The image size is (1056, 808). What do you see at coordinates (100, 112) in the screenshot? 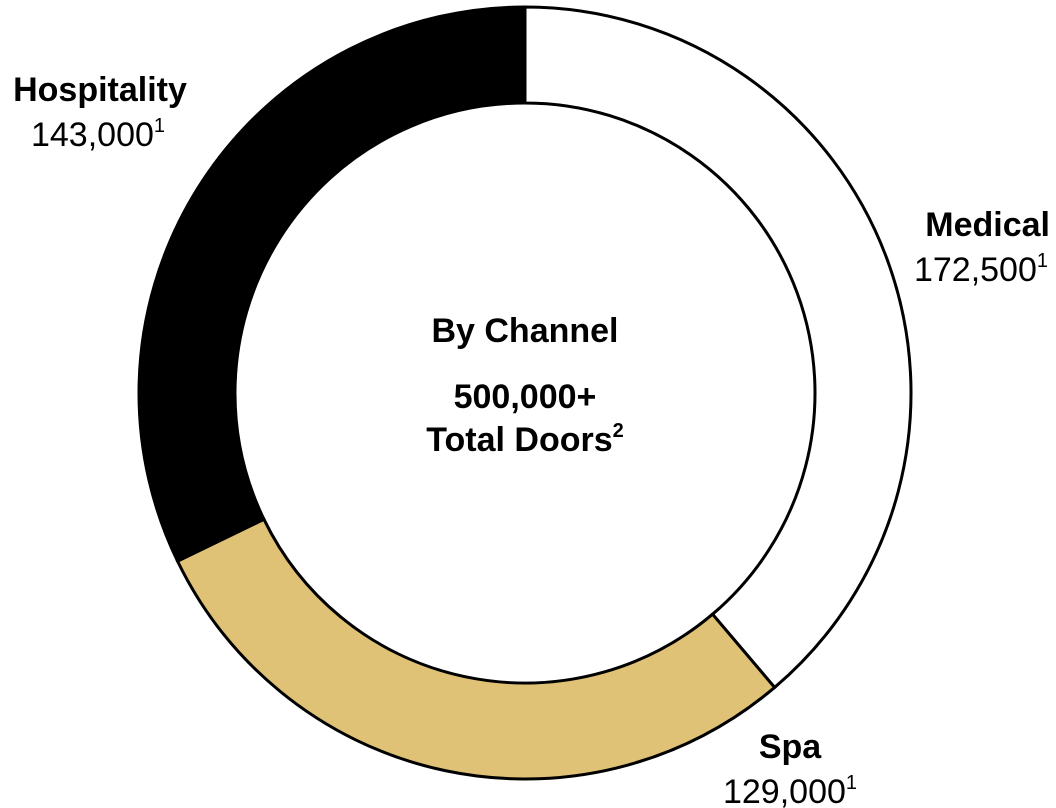
I see `slice-label-hospitality: Hospitality 143,0001` at bounding box center [100, 112].